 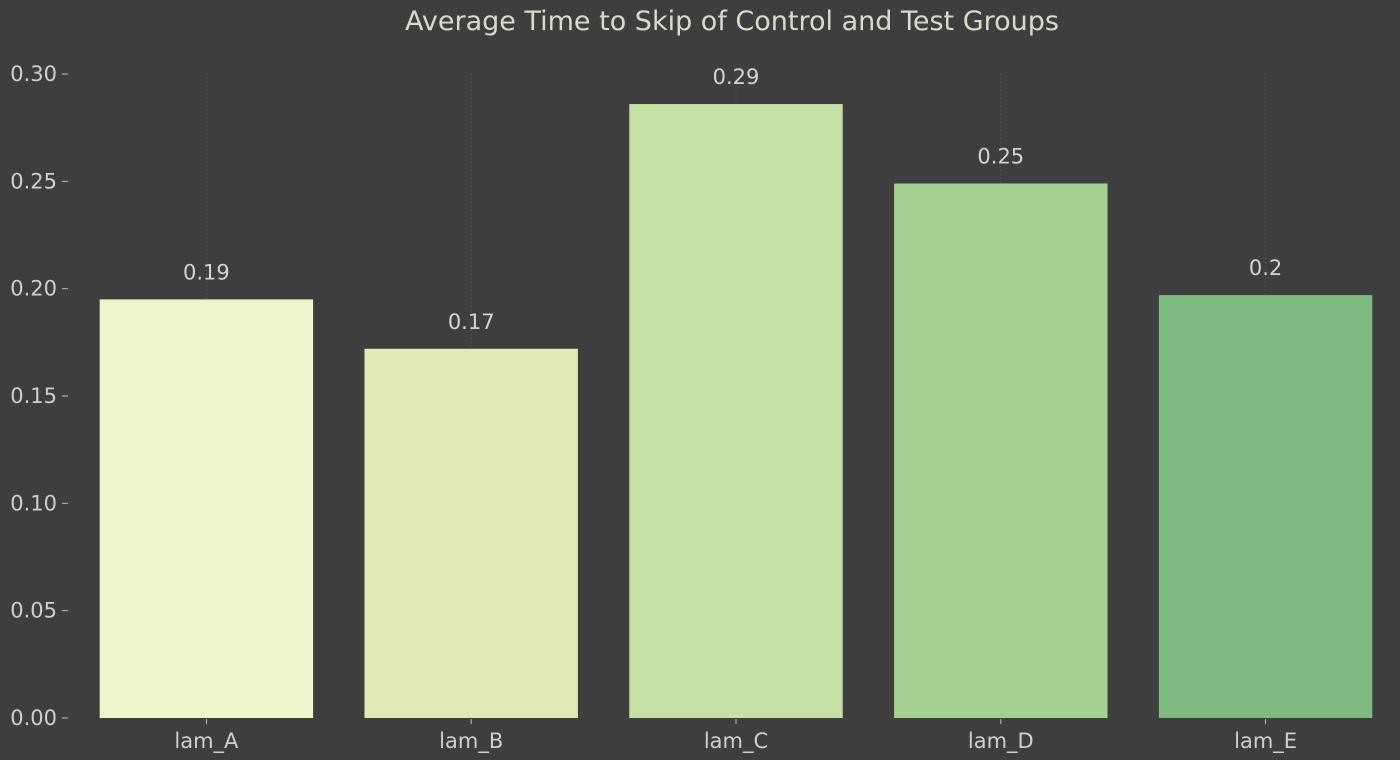 What do you see at coordinates (33, 611) in the screenshot?
I see `y-tick-label: 0.05` at bounding box center [33, 611].